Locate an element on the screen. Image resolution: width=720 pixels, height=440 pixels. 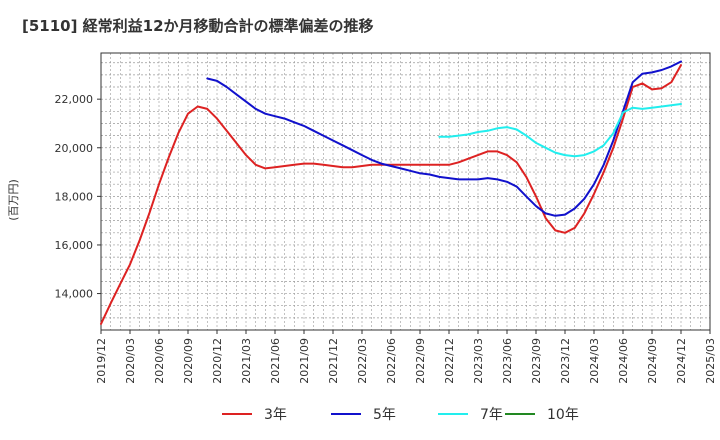
x-tick-label: 2020/12 is located at coordinates (217, 361).